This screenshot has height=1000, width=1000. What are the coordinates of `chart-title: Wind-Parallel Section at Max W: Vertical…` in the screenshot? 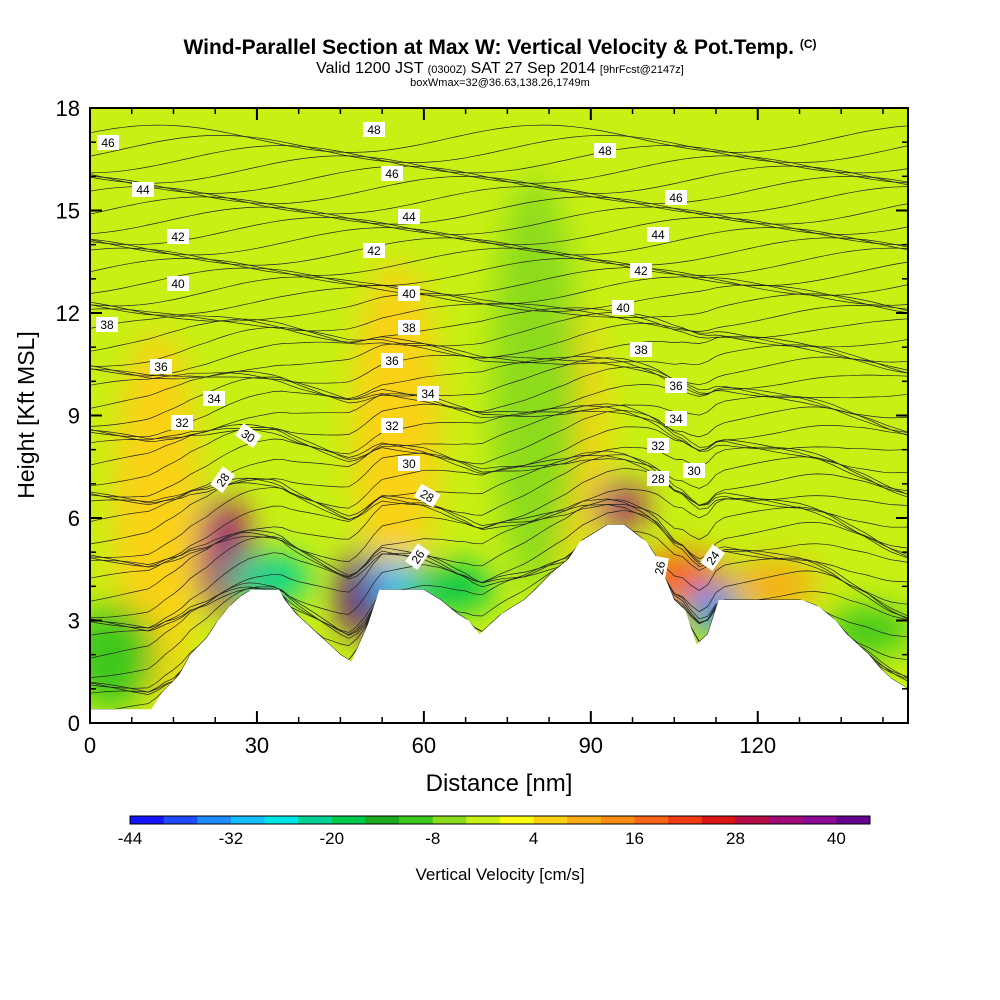 It's located at (500, 47).